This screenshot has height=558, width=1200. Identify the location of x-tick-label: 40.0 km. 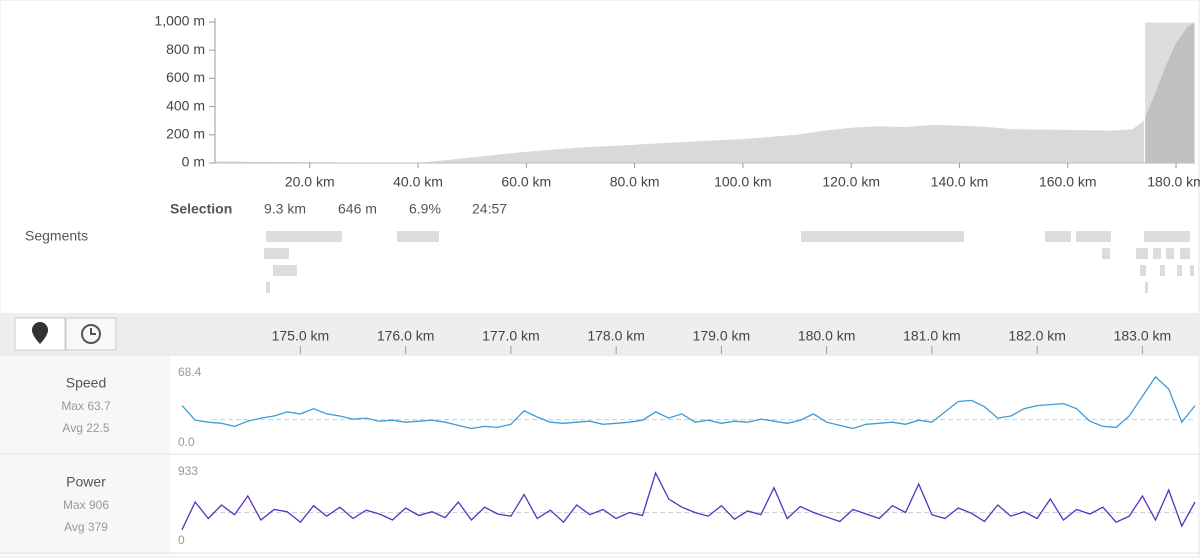
(418, 182).